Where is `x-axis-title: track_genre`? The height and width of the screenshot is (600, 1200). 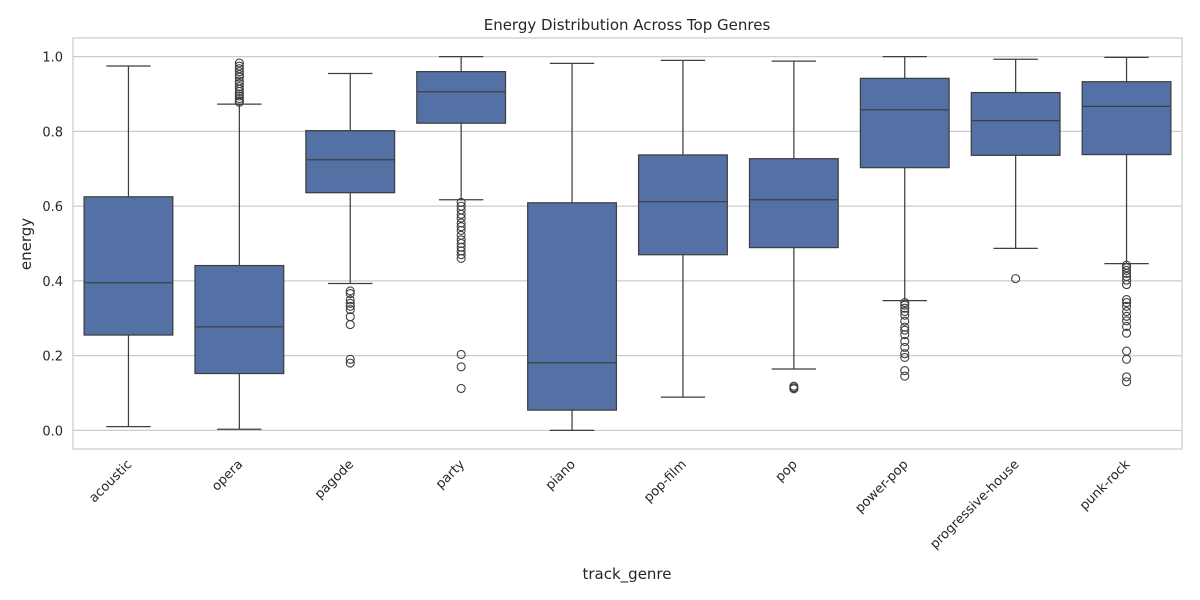 x-axis-title: track_genre is located at coordinates (627, 574).